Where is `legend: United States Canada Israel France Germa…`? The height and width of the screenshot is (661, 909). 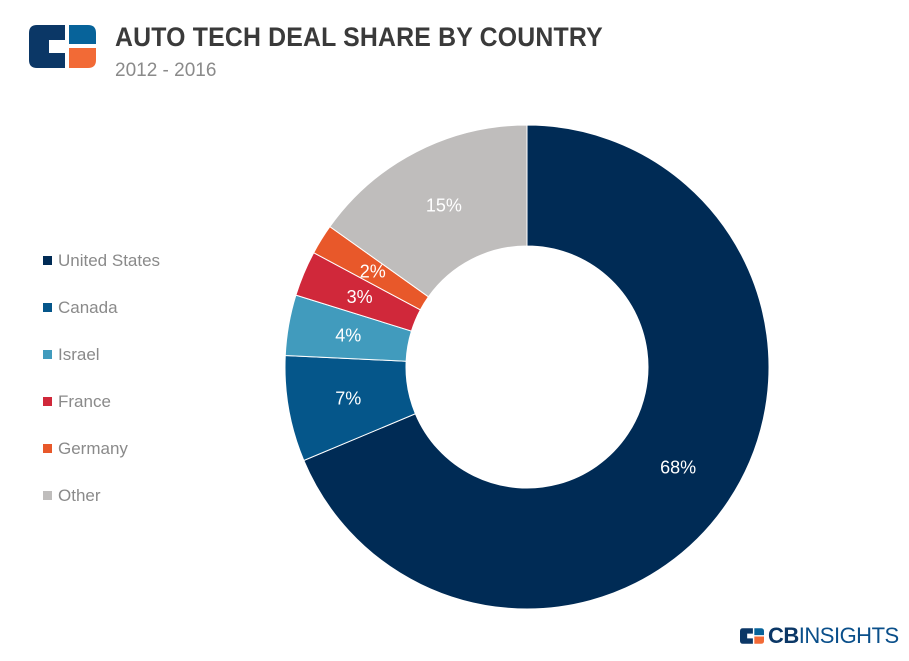 legend: United States Canada Israel France Germa… is located at coordinates (101, 378).